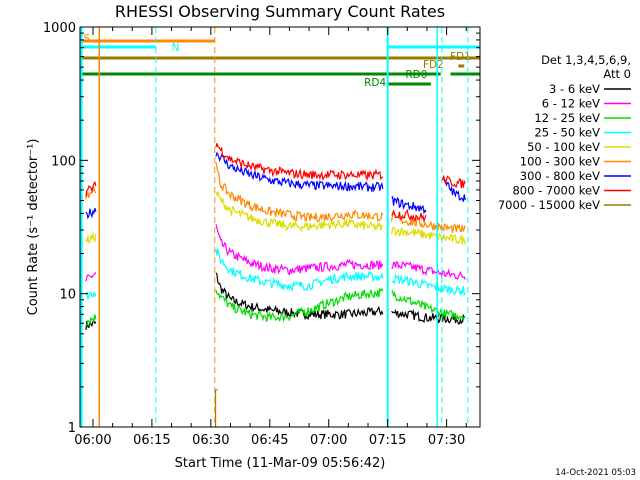  Describe the element at coordinates (563, 147) in the screenshot. I see `legend-label: 50 - 100 keV` at that location.